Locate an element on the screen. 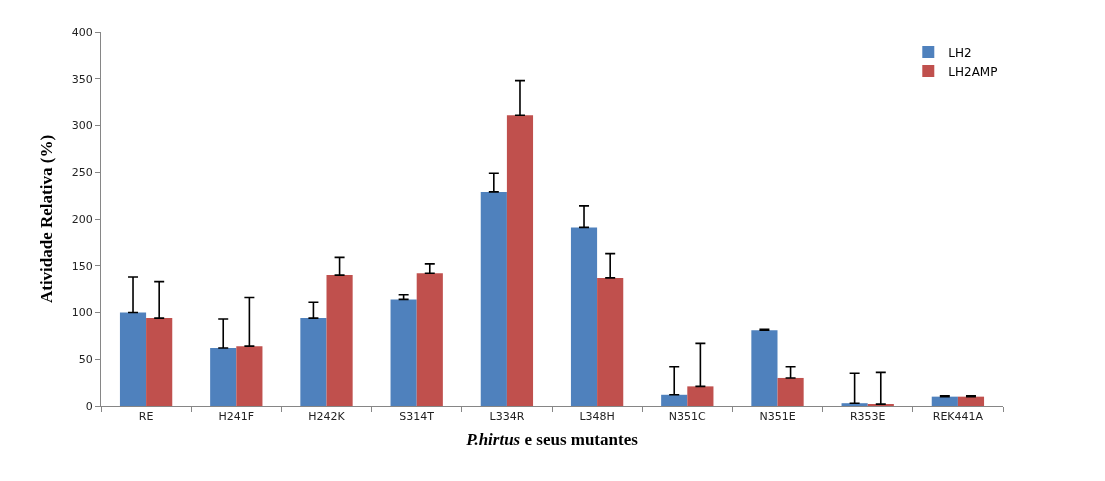  y-tick-label: 0 is located at coordinates (89, 406).